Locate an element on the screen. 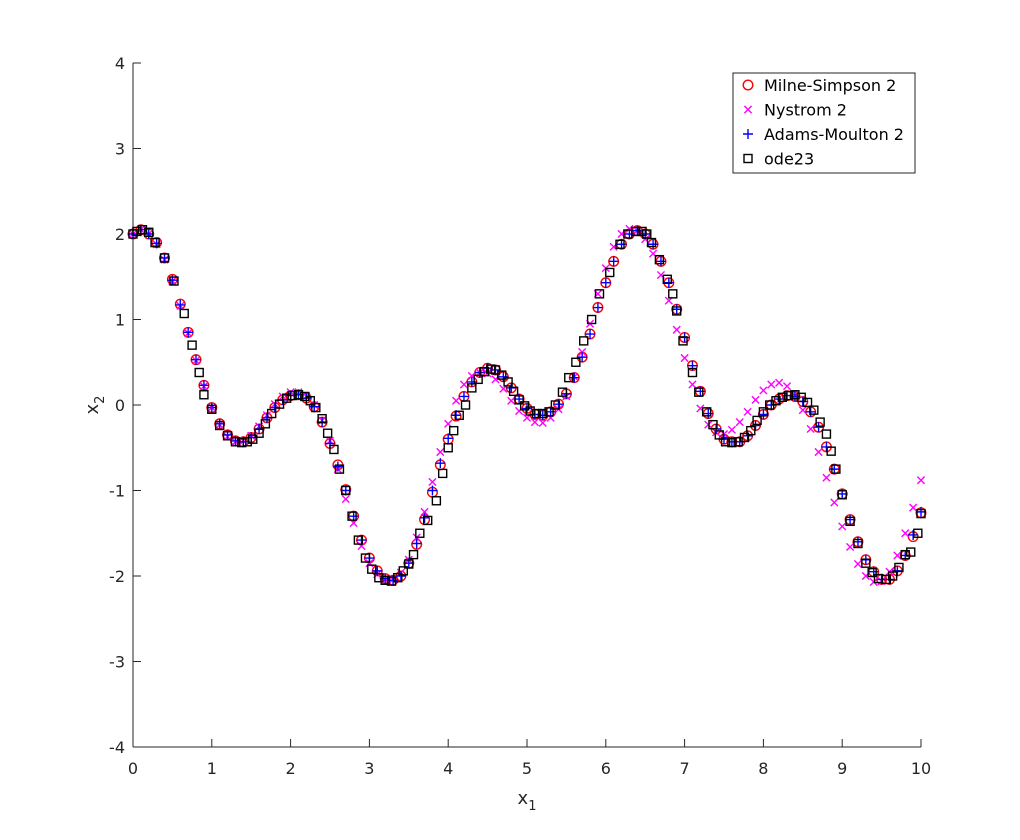 The width and height of the screenshot is (1020, 840). legend-entry-label: Adams-Moulton 2 is located at coordinates (834, 134).